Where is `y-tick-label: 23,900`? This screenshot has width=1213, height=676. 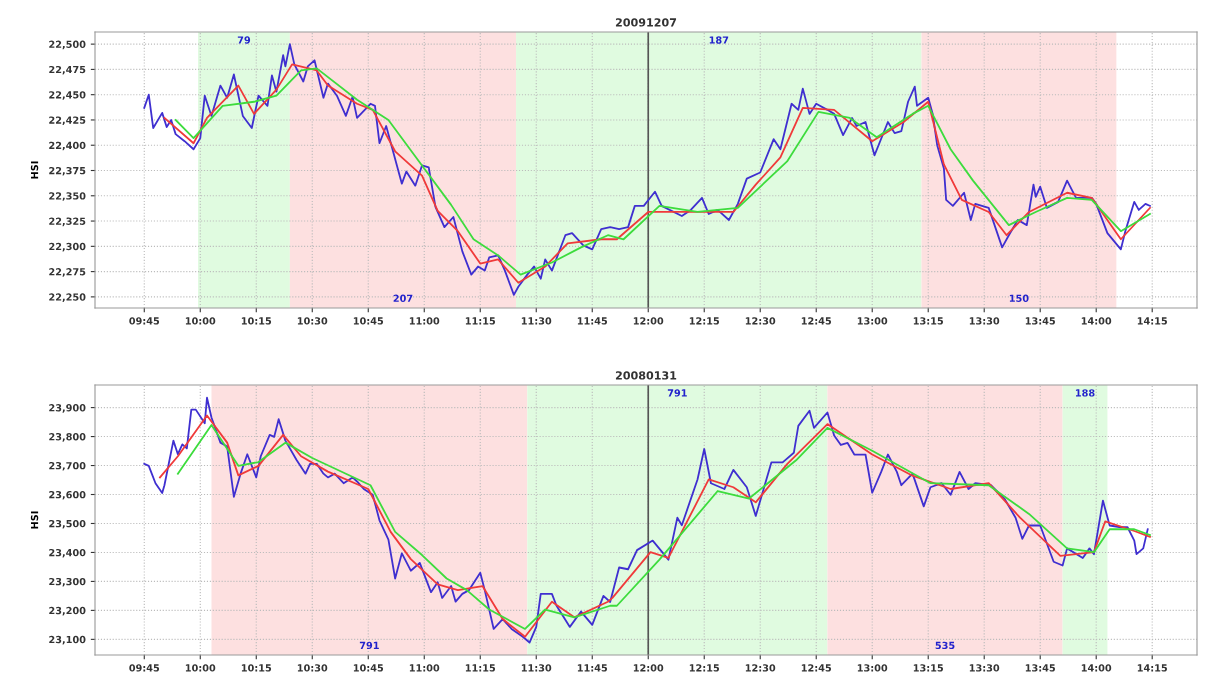
y-tick-label: 23,900 is located at coordinates (67, 408).